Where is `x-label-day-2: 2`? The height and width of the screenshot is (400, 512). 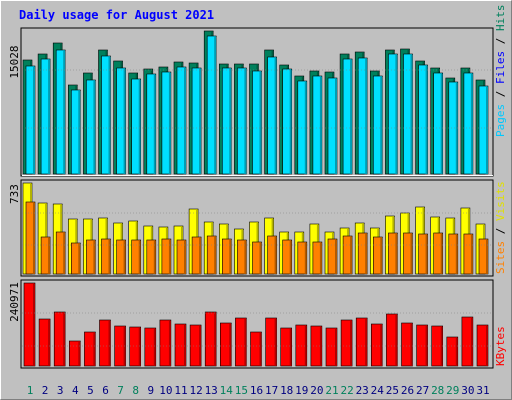
x-label-day-2: 2 is located at coordinates (45, 390).